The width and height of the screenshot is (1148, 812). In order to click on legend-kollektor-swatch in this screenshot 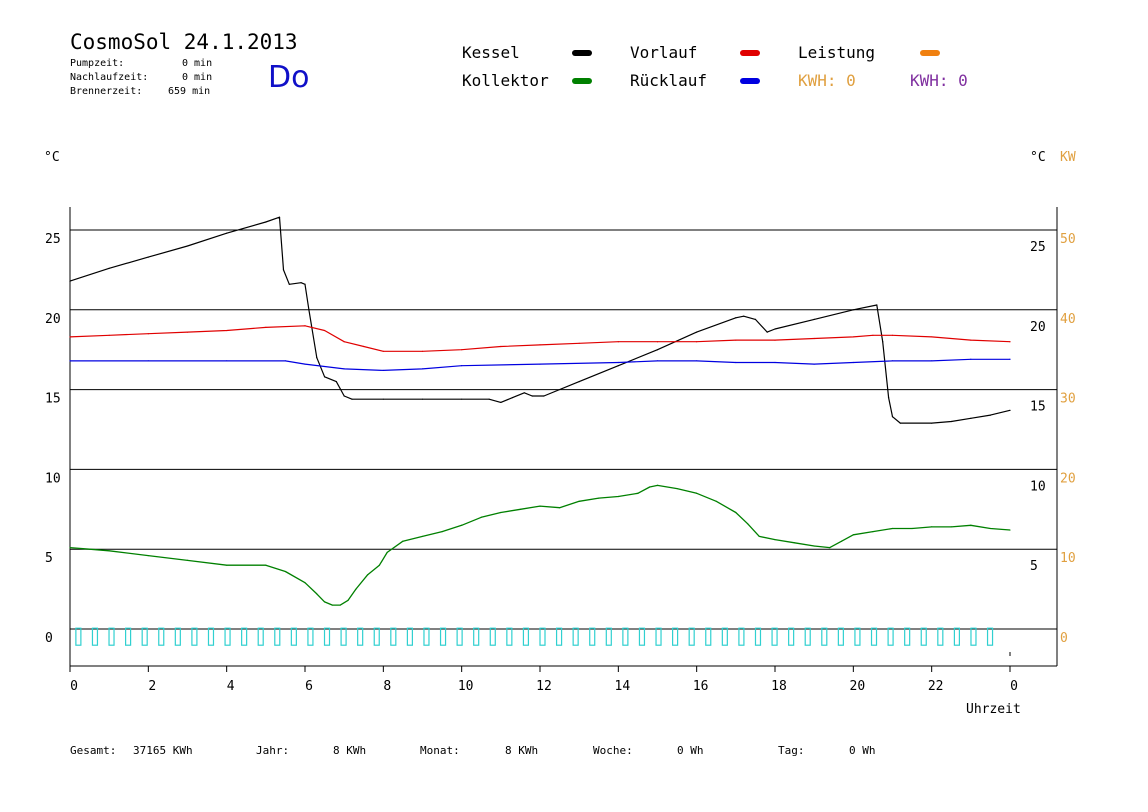, I will do `click(582, 81)`.